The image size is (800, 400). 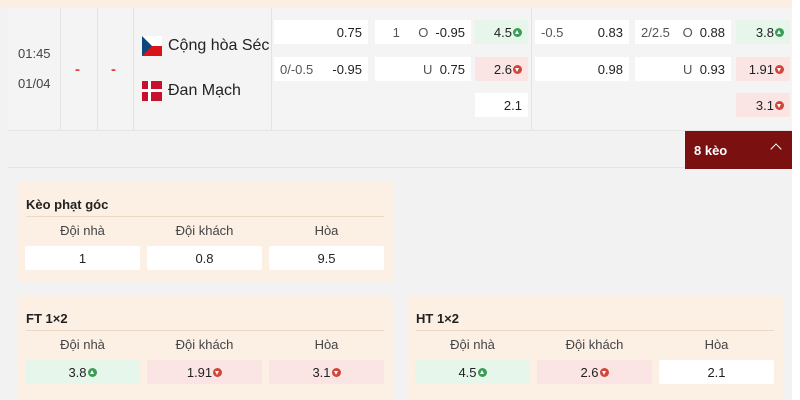 What do you see at coordinates (204, 258) in the screenshot?
I see `corner-away-odds: 0.8` at bounding box center [204, 258].